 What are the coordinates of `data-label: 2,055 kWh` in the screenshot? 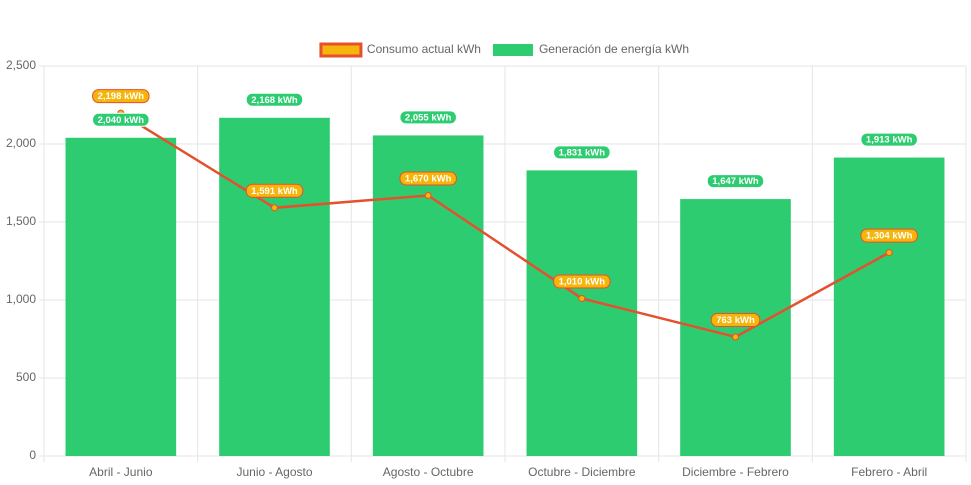 It's located at (428, 117).